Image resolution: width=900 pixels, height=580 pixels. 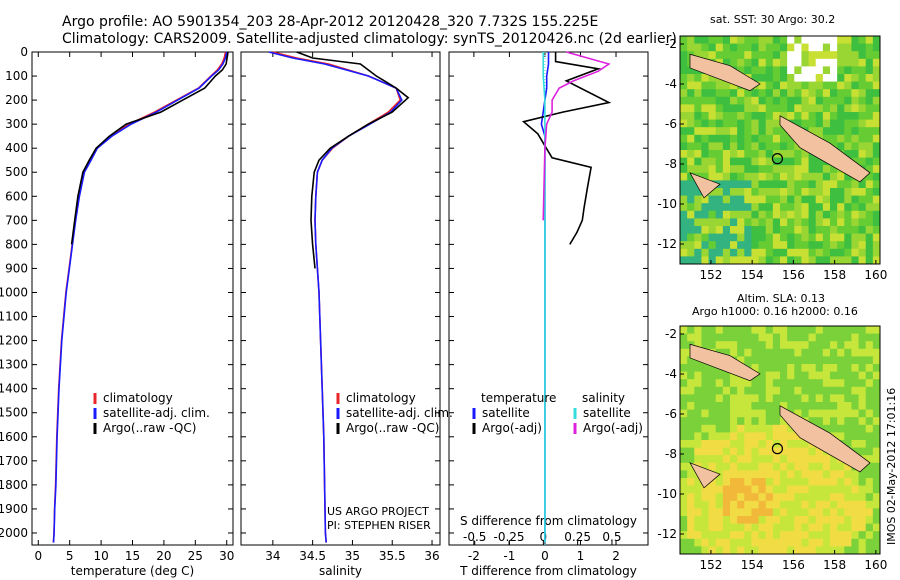 I want to click on top-tick-label: 0.5, so click(x=611, y=537).